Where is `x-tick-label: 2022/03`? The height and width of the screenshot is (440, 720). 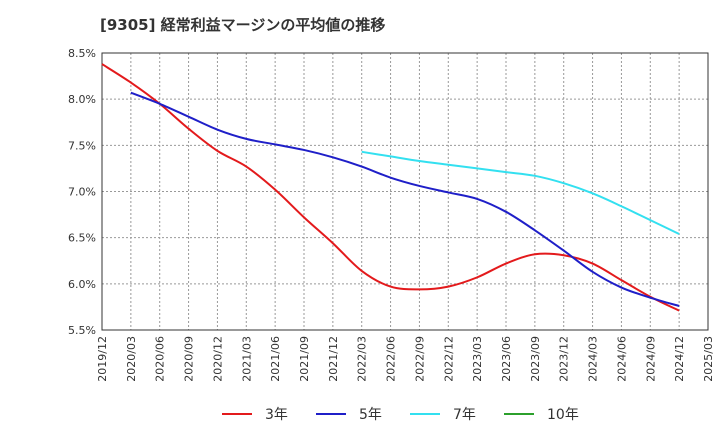
x-tick-label: 2022/03 is located at coordinates (362, 359).